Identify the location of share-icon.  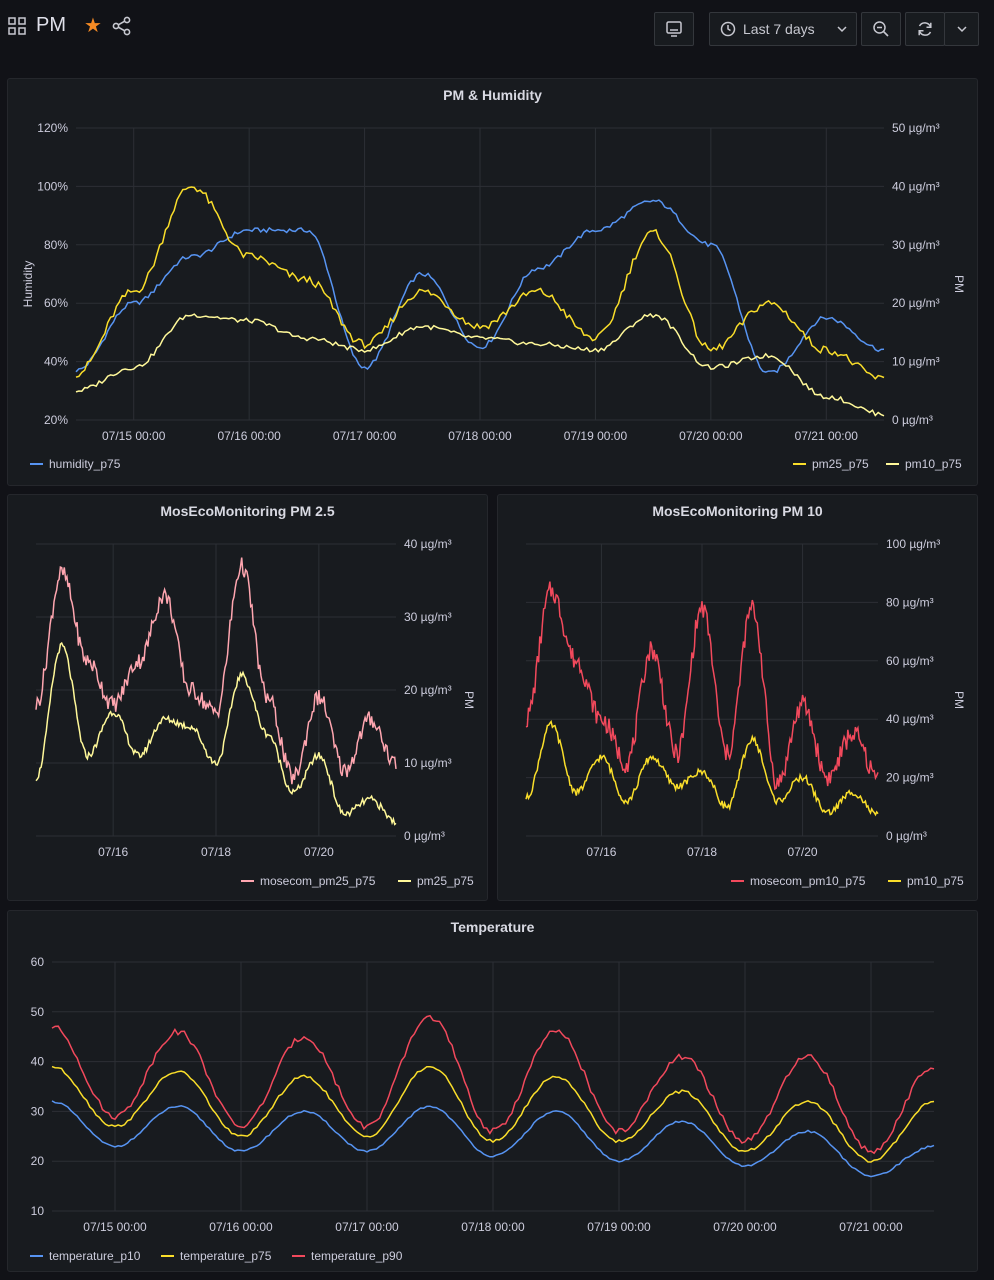
(122, 26).